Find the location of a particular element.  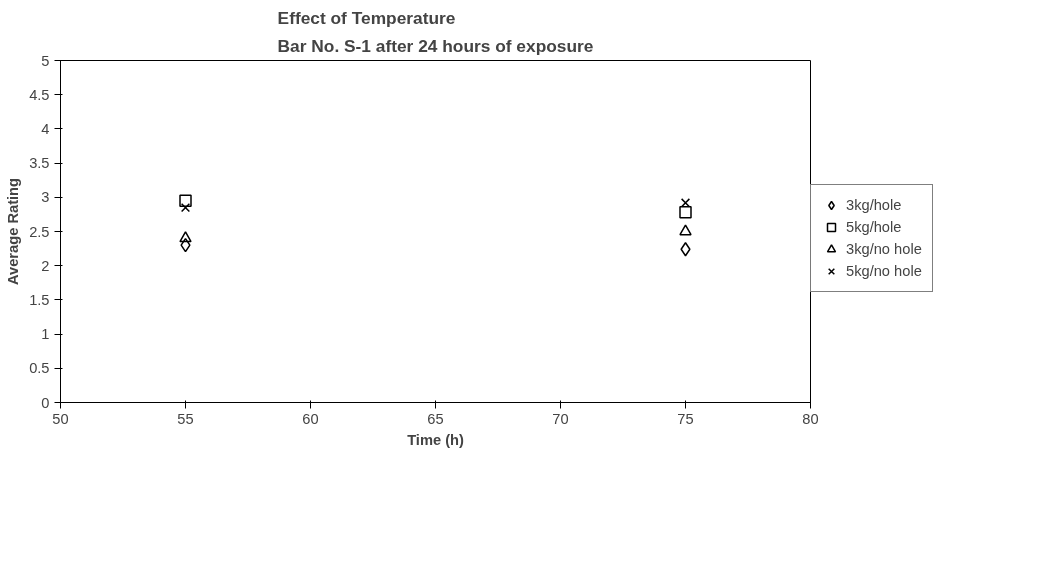

y-tick-label: 2.5 is located at coordinates (39, 231).